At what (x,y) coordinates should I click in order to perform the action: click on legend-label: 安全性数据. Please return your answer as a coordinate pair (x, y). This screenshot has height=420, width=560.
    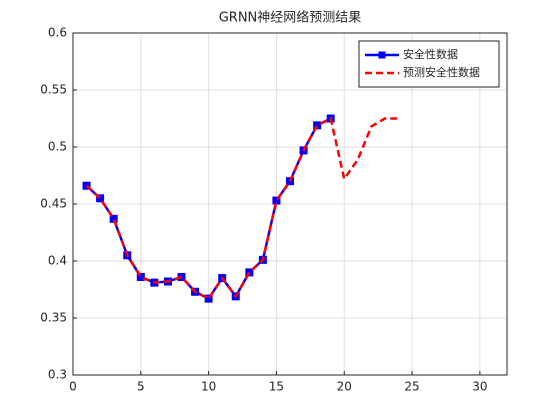
    Looking at the image, I should click on (430, 54).